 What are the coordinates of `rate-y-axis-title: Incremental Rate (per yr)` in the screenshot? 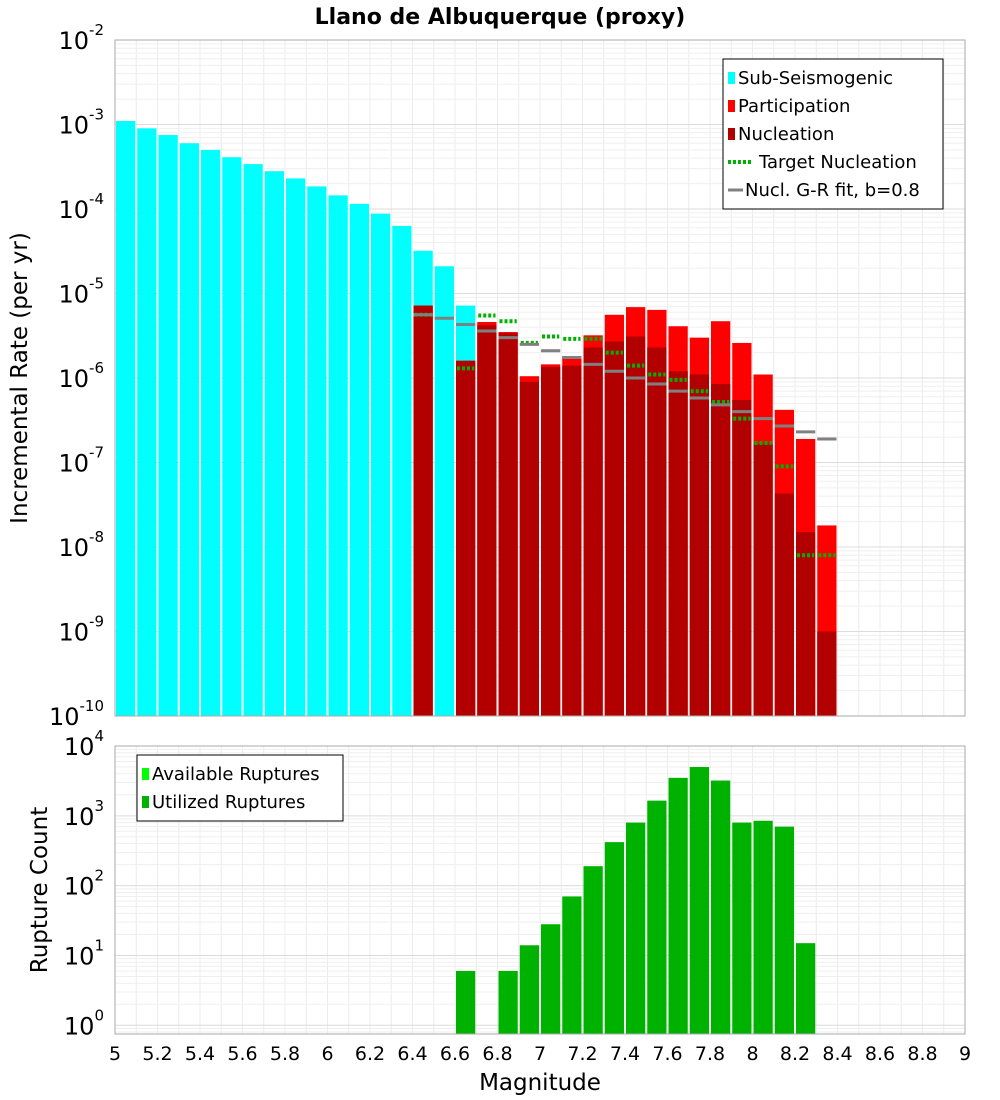 It's located at (20, 378).